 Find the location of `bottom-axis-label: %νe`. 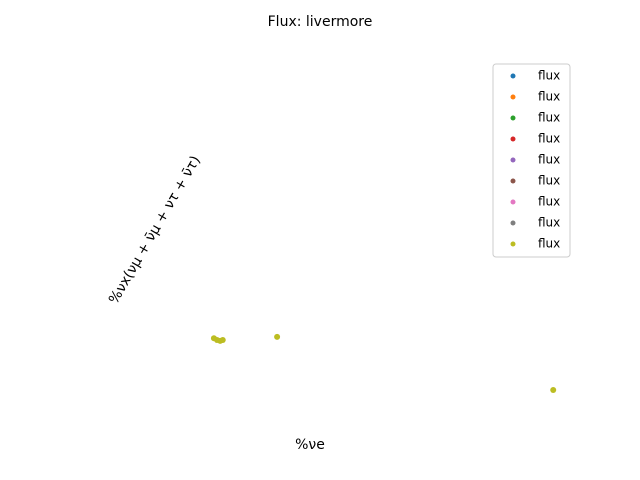

bottom-axis-label: %νe is located at coordinates (310, 445).